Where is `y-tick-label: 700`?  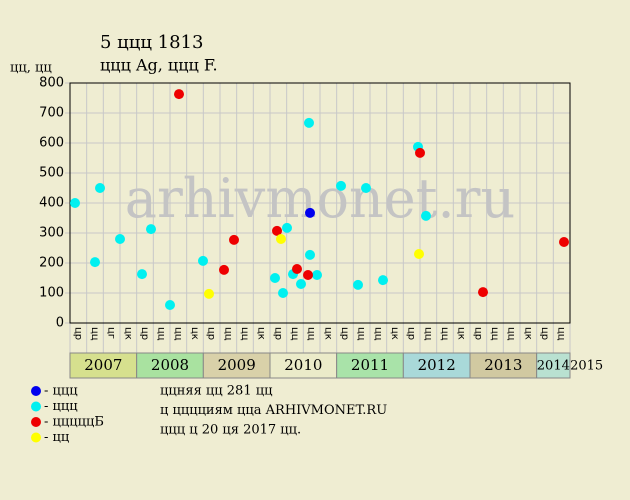 y-tick-label: 700 is located at coordinates (51, 113).